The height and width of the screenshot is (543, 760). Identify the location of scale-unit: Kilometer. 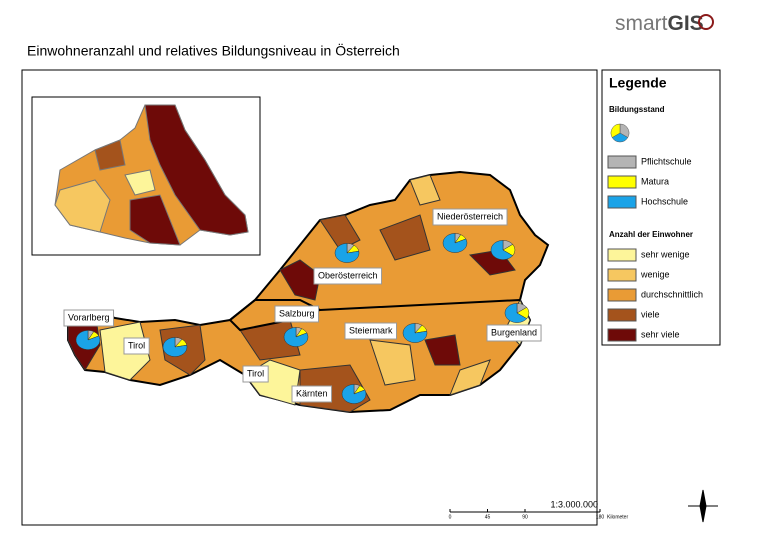
(617, 517).